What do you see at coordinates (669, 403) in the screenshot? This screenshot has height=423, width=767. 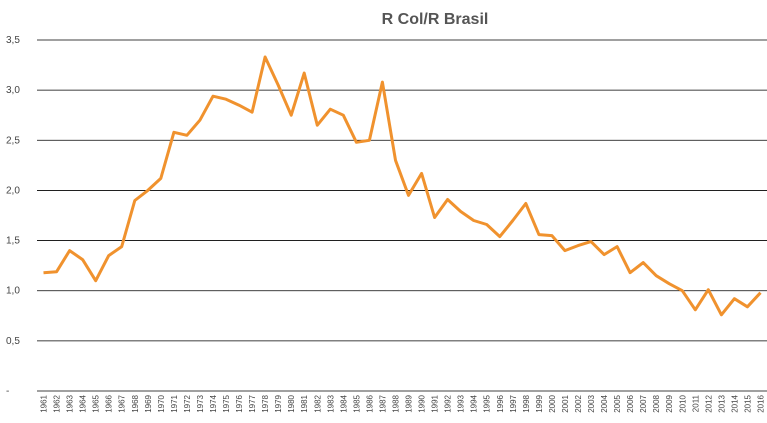 I see `x-tick-label: 2009` at bounding box center [669, 403].